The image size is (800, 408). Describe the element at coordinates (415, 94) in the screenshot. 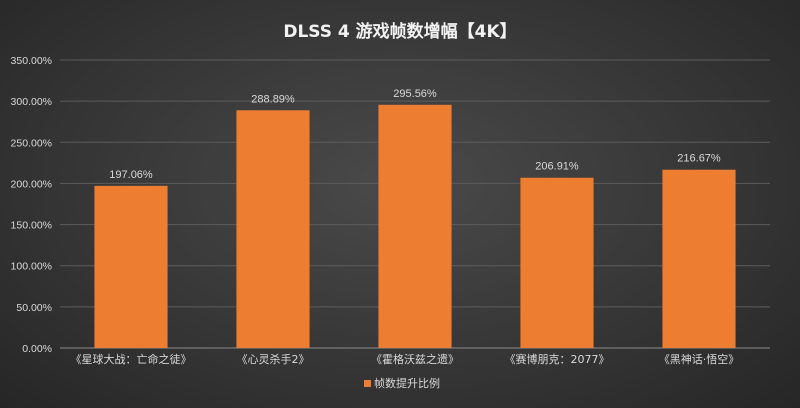

I see `data-label: 295.56%` at that location.